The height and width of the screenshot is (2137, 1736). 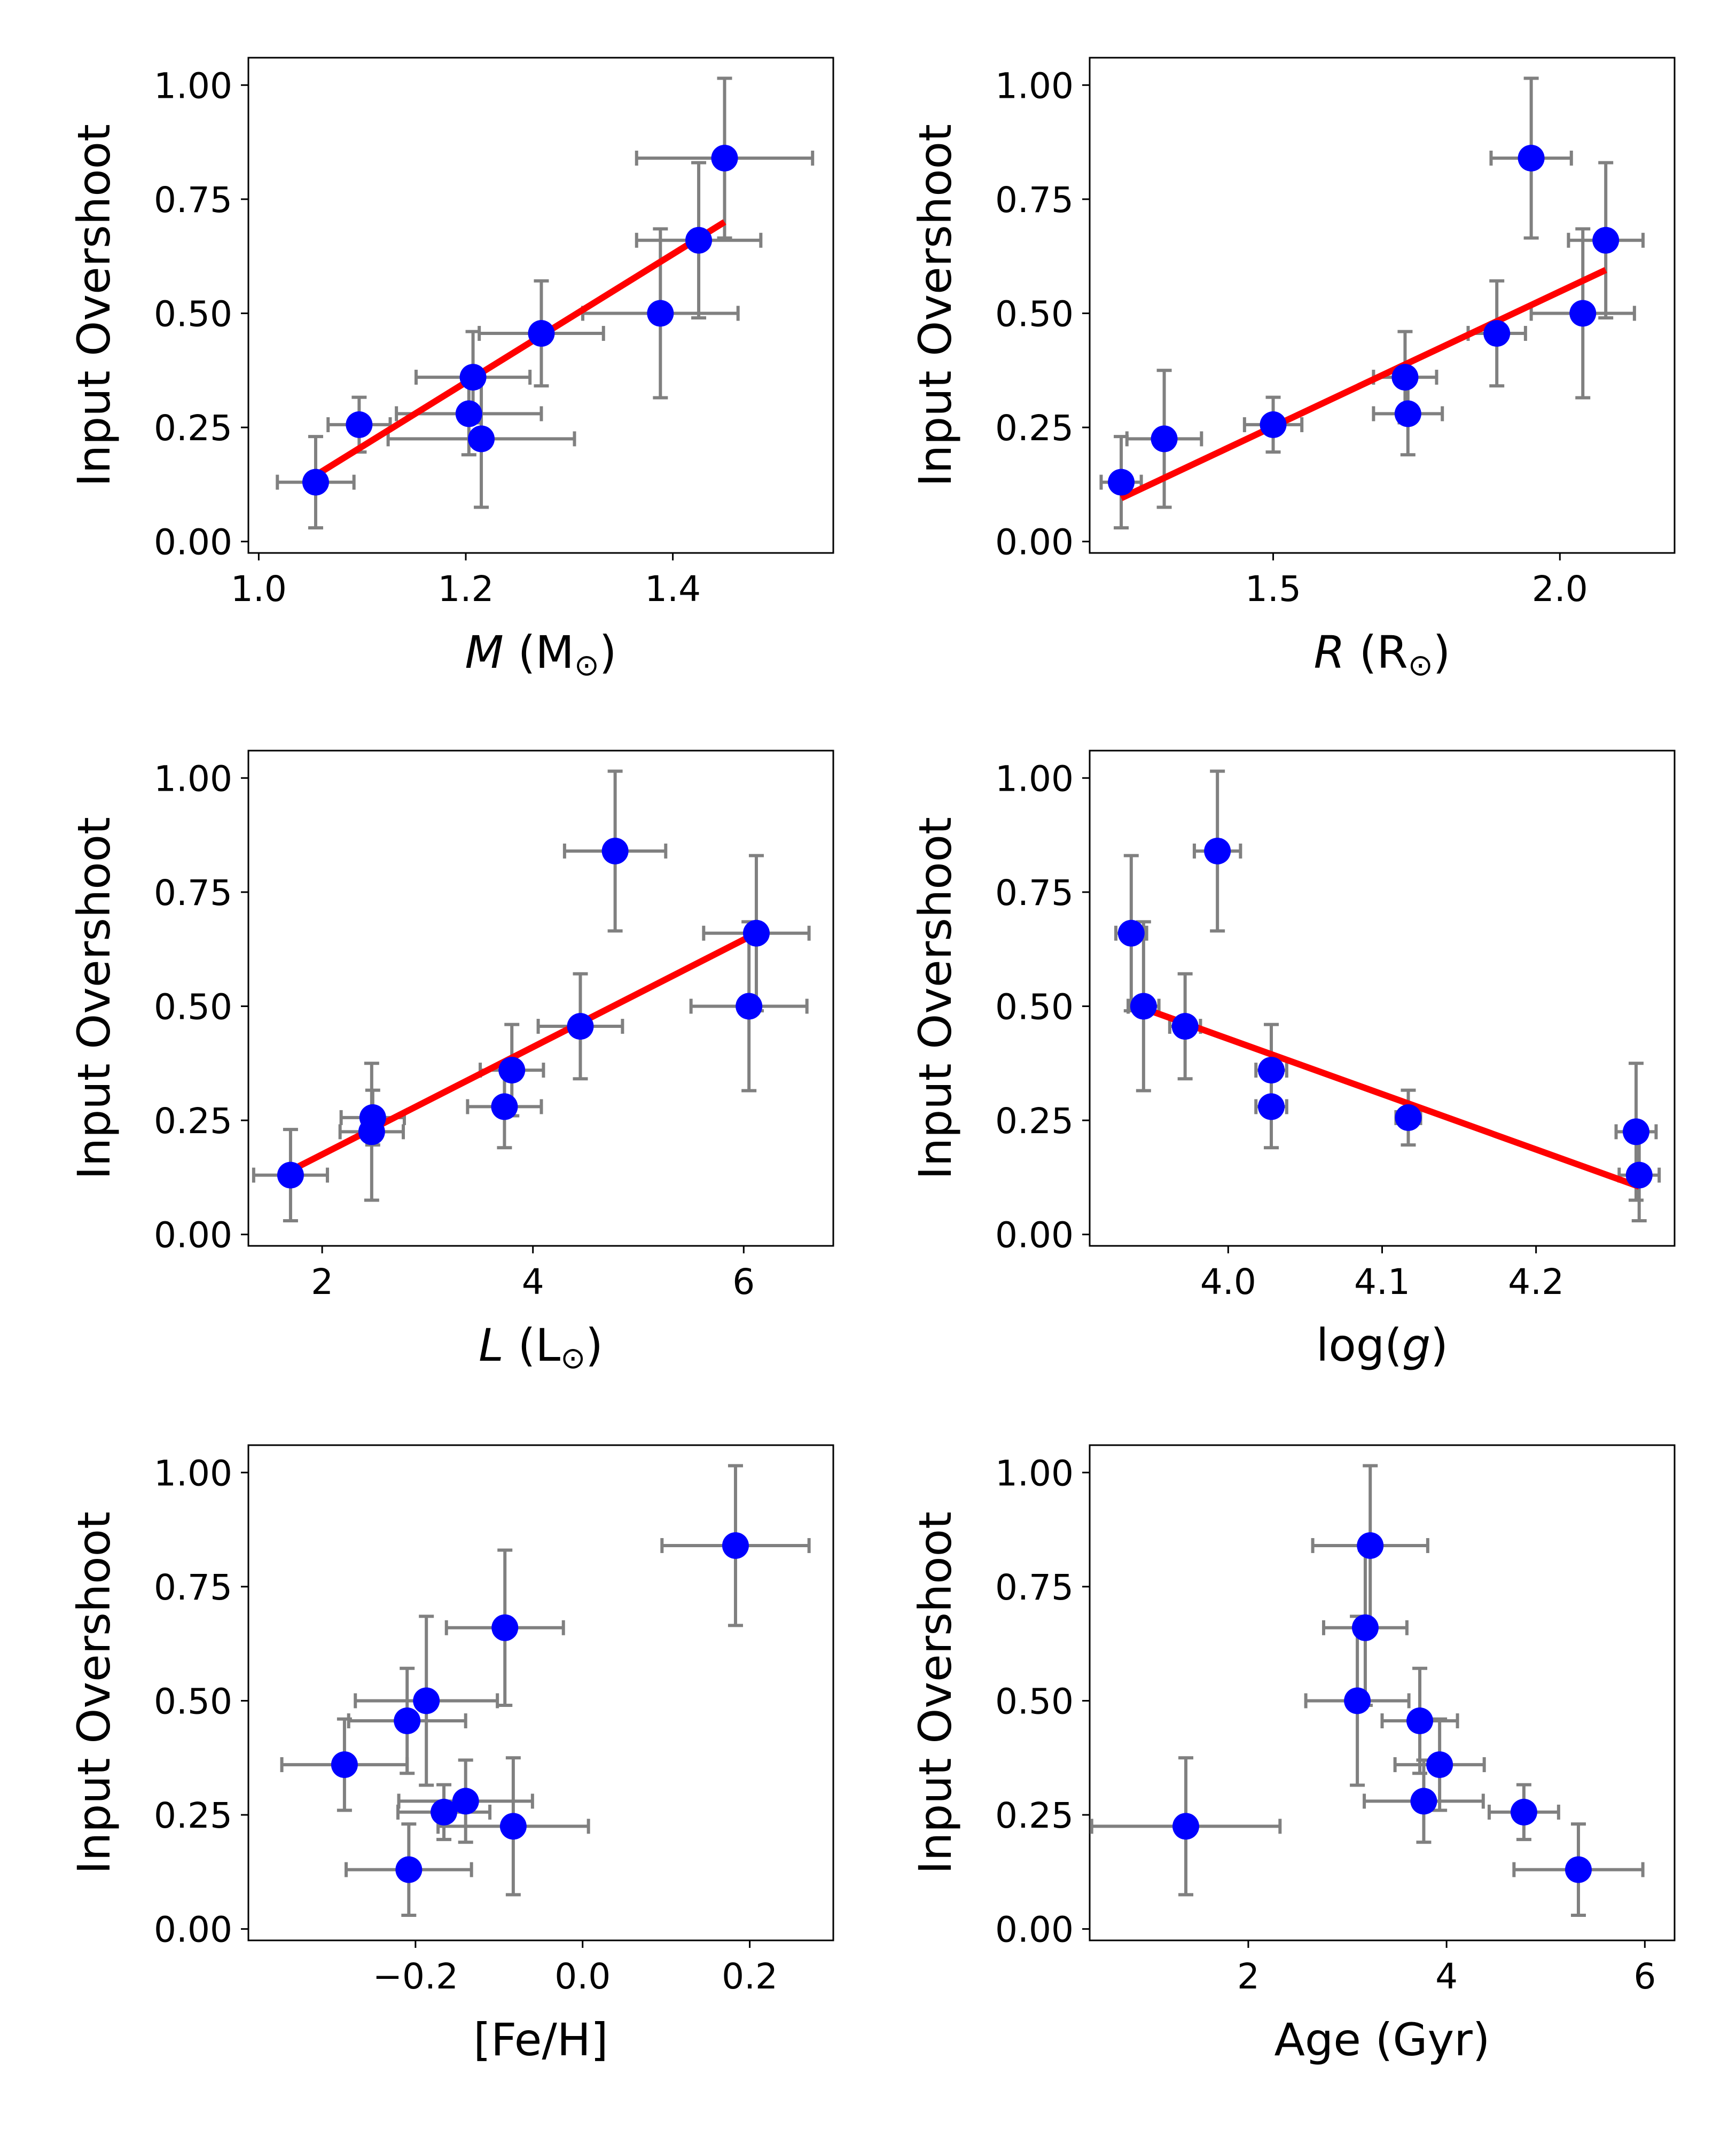 I want to click on x-axis-label: R (R⊙), so click(x=1382, y=654).